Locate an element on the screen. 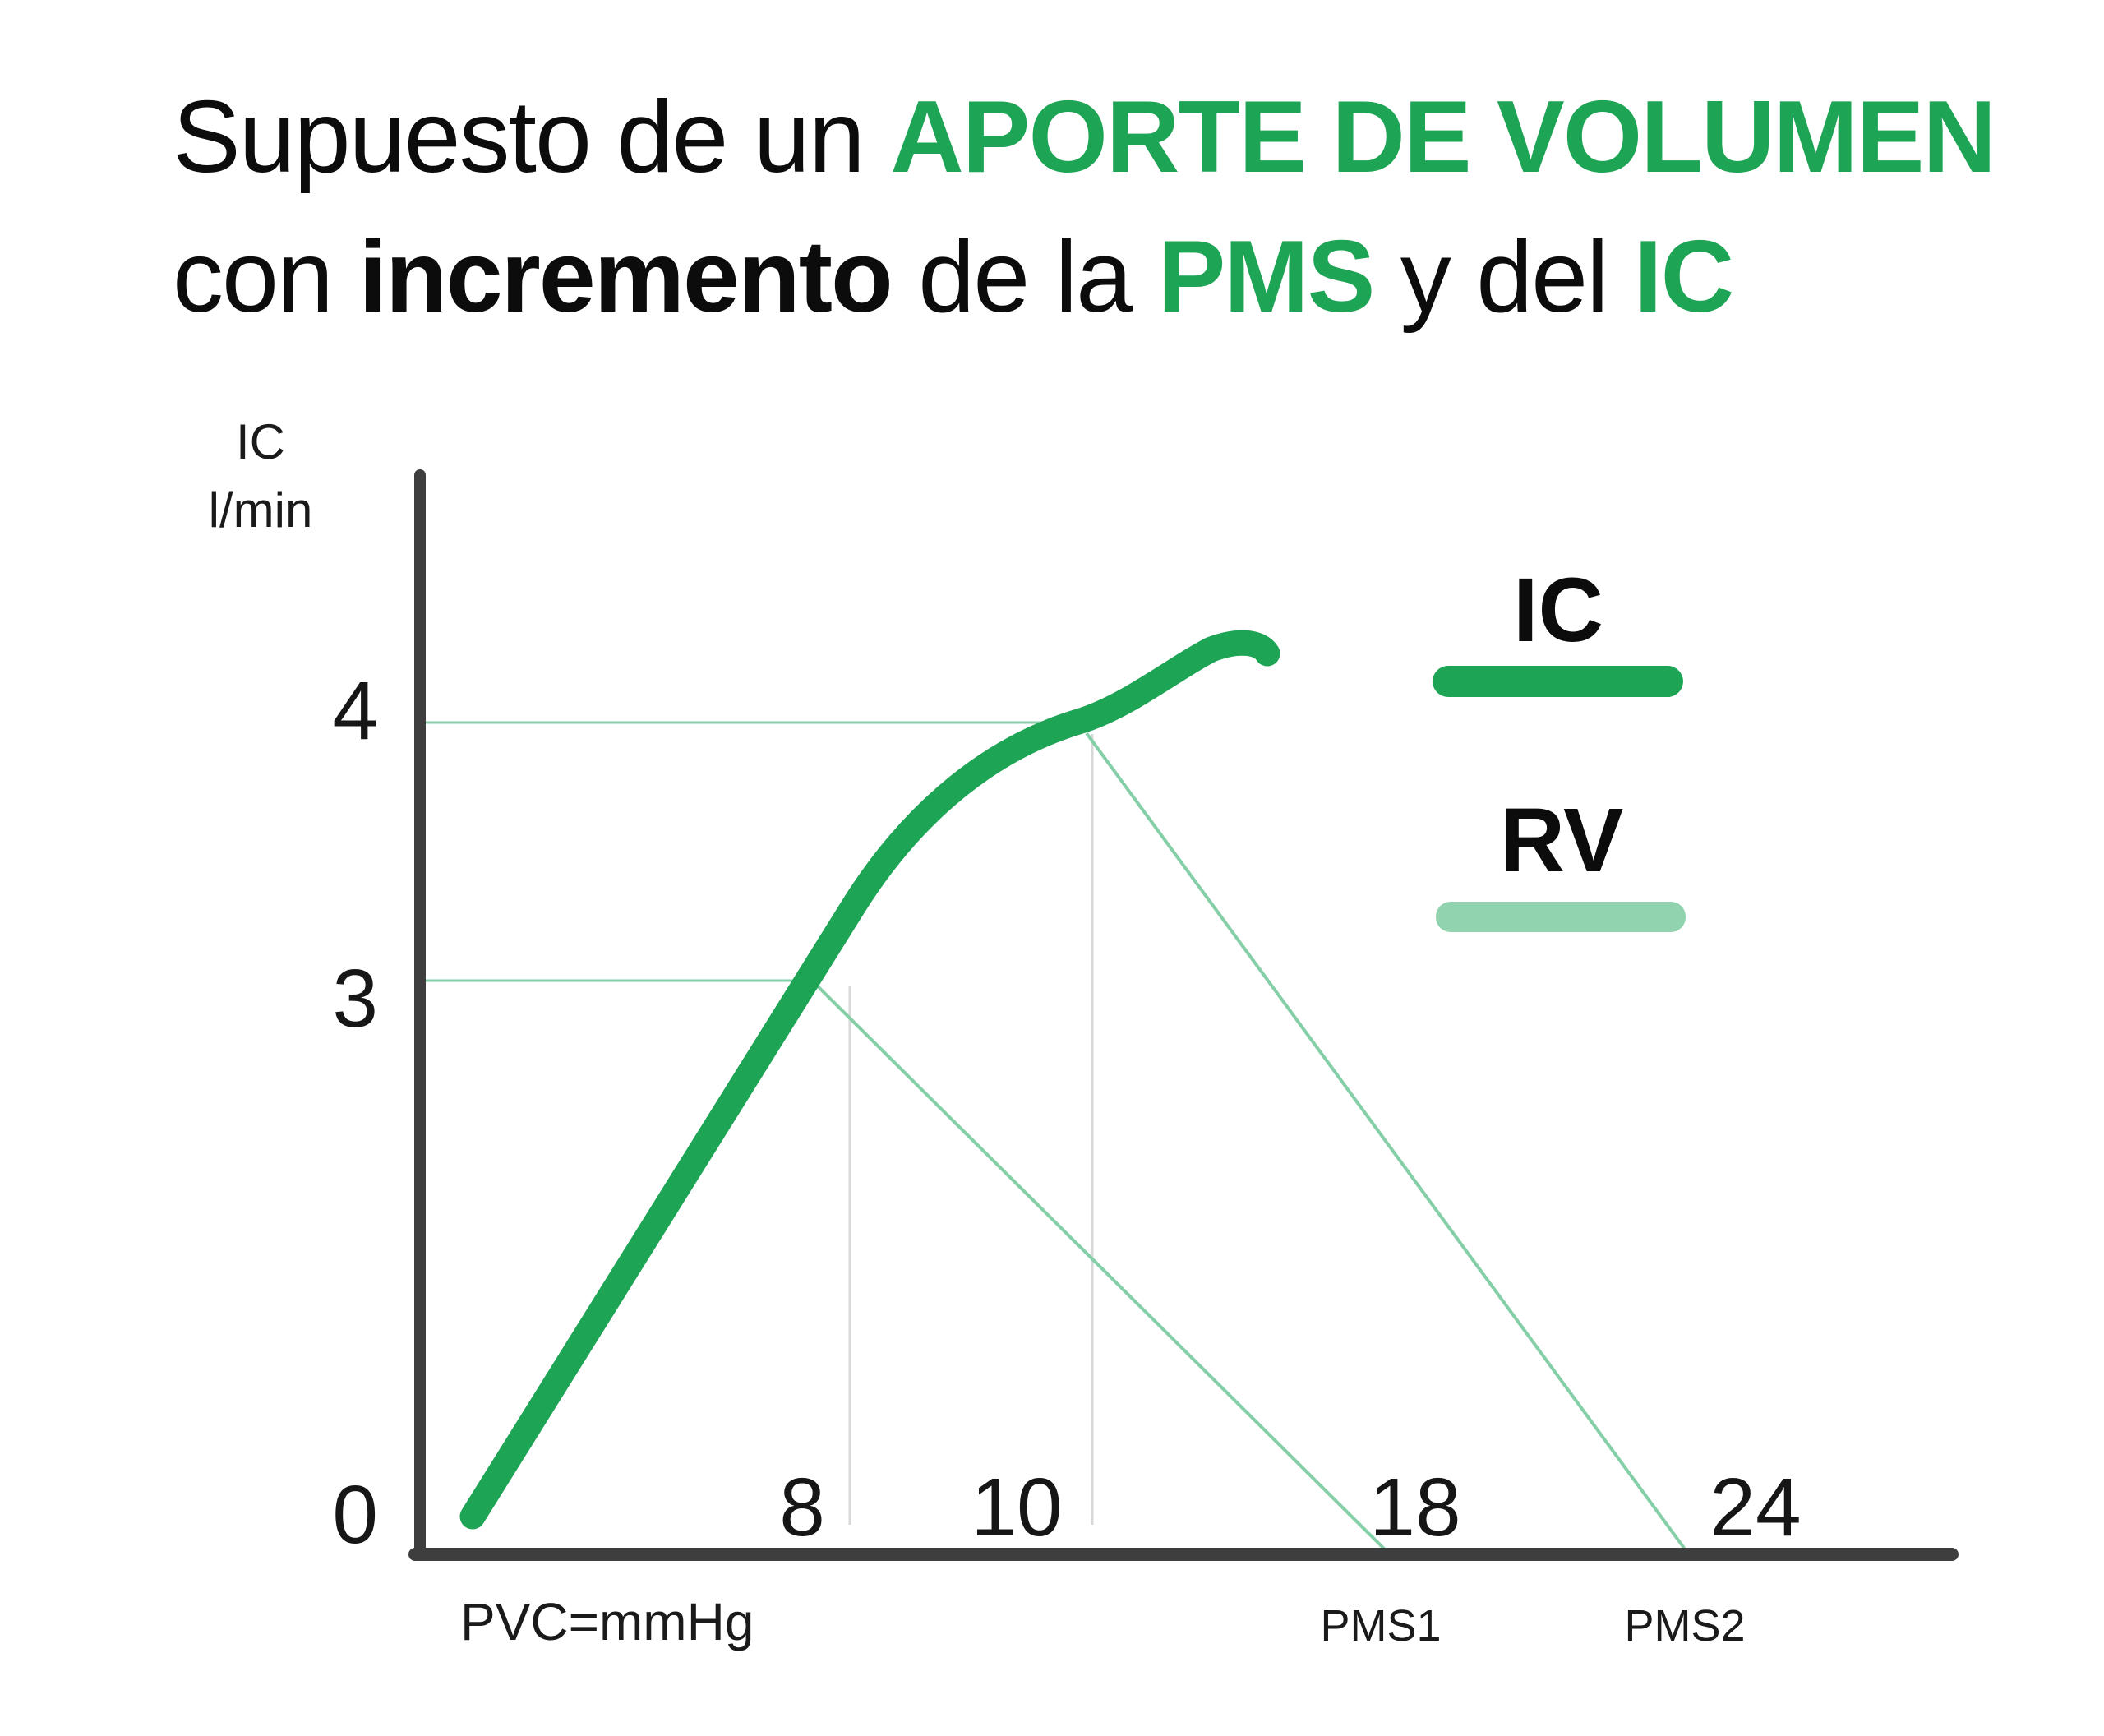 Image resolution: width=2104 pixels, height=1736 pixels. title-line-1: Supuesto de un APORTE DE VOLUMEN is located at coordinates (1084, 137).